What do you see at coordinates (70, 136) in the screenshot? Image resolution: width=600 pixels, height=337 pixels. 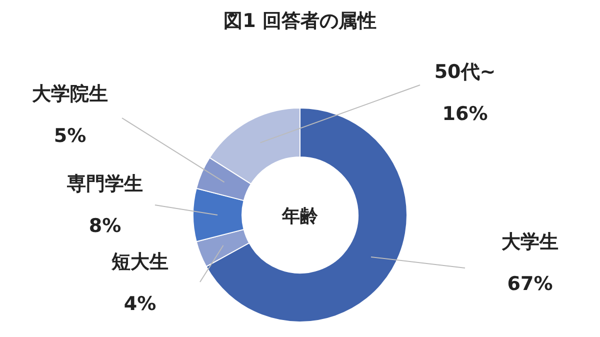 I see `value-label: 5%` at bounding box center [70, 136].